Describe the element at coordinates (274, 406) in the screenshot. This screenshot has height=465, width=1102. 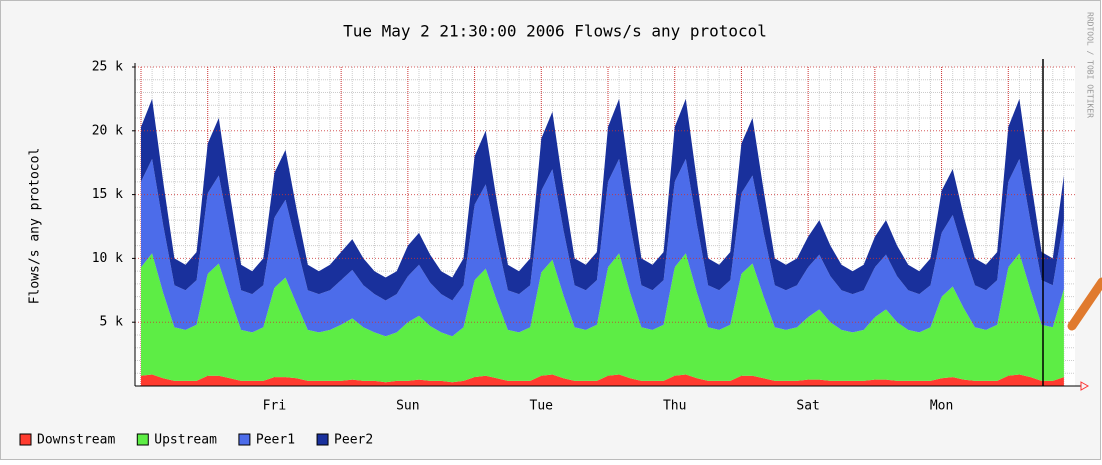
I see `x-tick-label: Fri` at that location.